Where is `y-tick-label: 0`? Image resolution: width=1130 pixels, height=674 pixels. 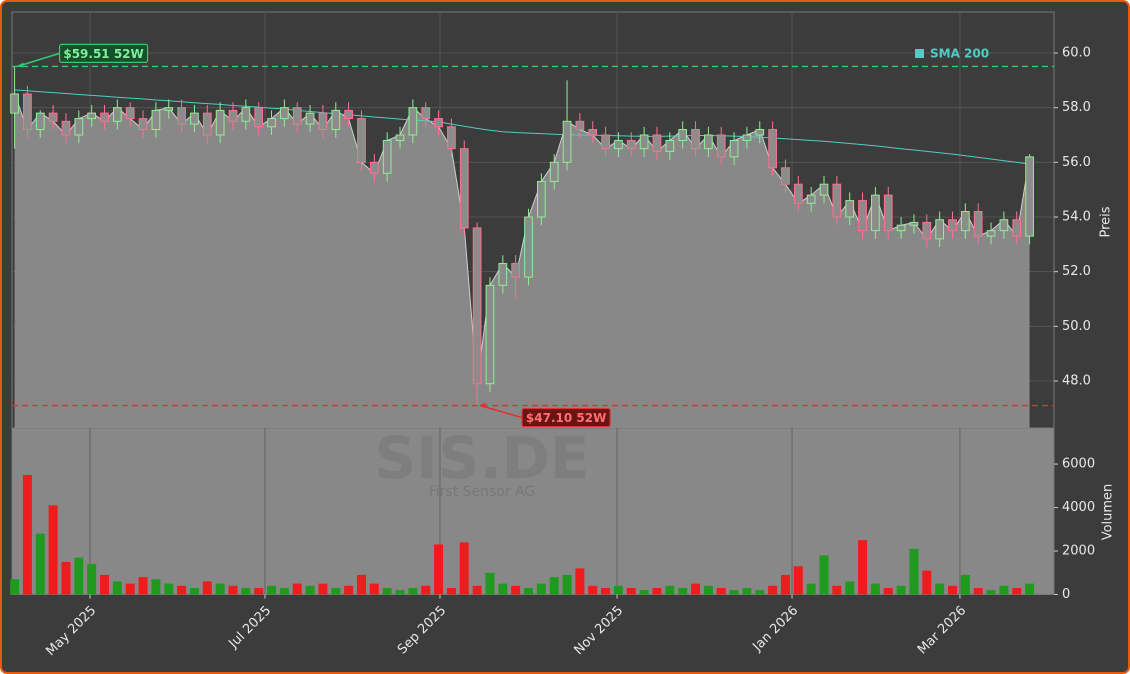 y-tick-label: 0 is located at coordinates (1066, 594).